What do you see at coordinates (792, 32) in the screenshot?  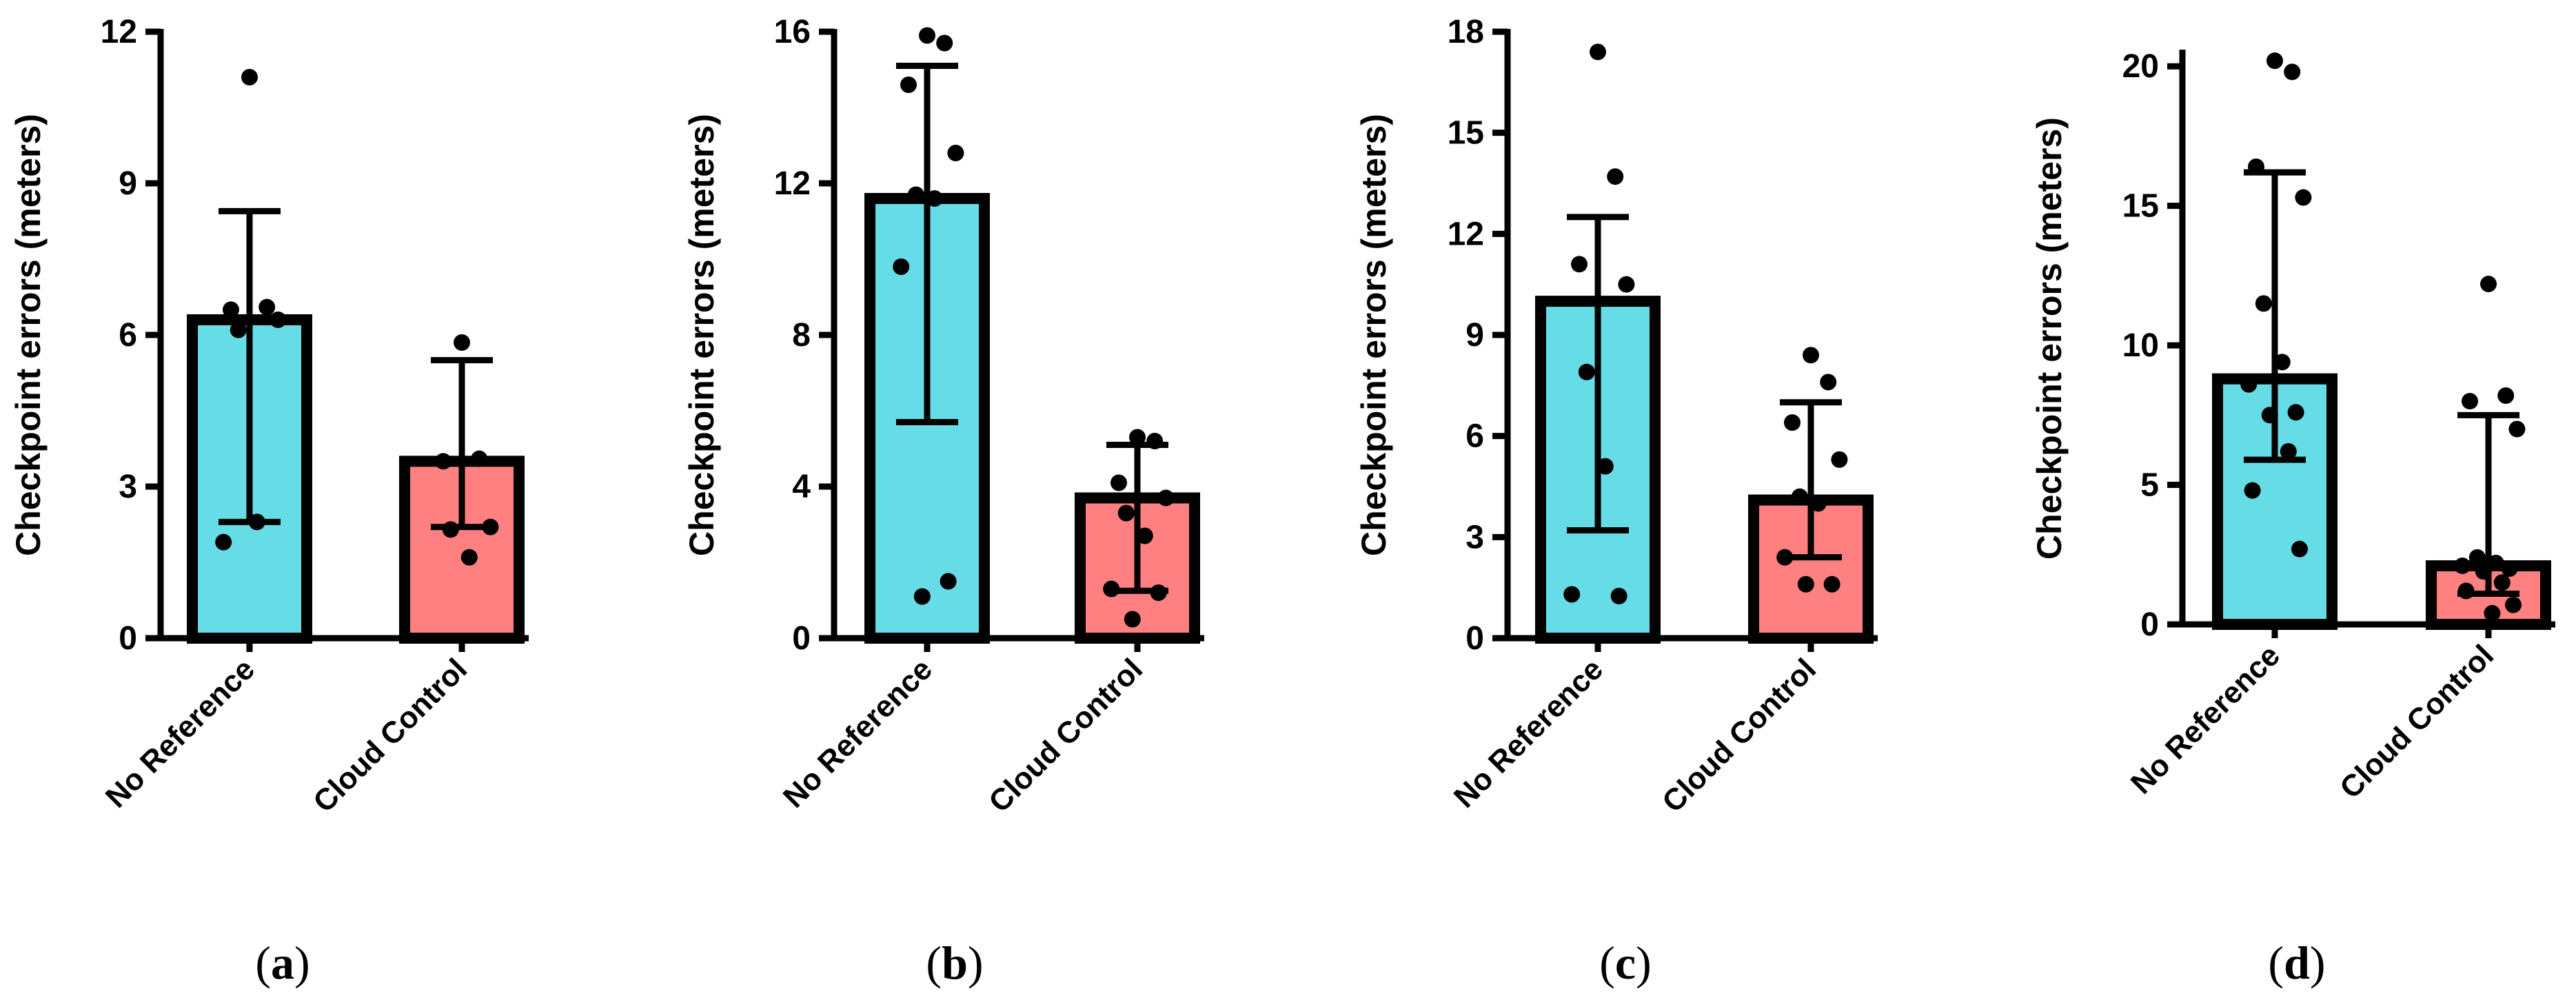 I see `y-tick-label: 16` at bounding box center [792, 32].